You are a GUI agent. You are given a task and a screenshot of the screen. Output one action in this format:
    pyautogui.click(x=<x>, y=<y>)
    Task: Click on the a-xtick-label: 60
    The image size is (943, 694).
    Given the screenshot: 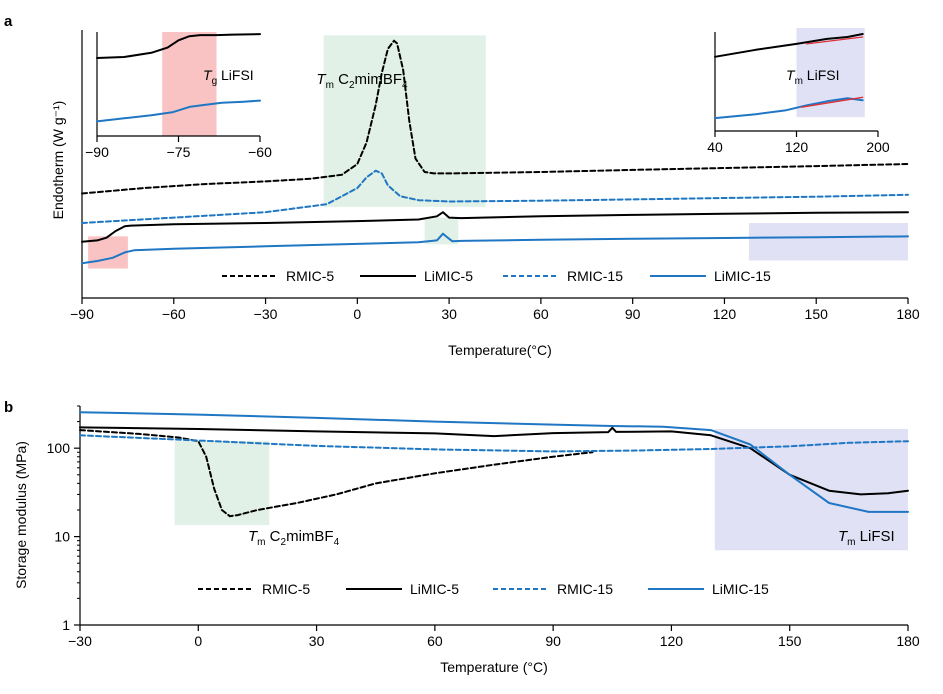 What is the action you would take?
    pyautogui.click(x=541, y=314)
    